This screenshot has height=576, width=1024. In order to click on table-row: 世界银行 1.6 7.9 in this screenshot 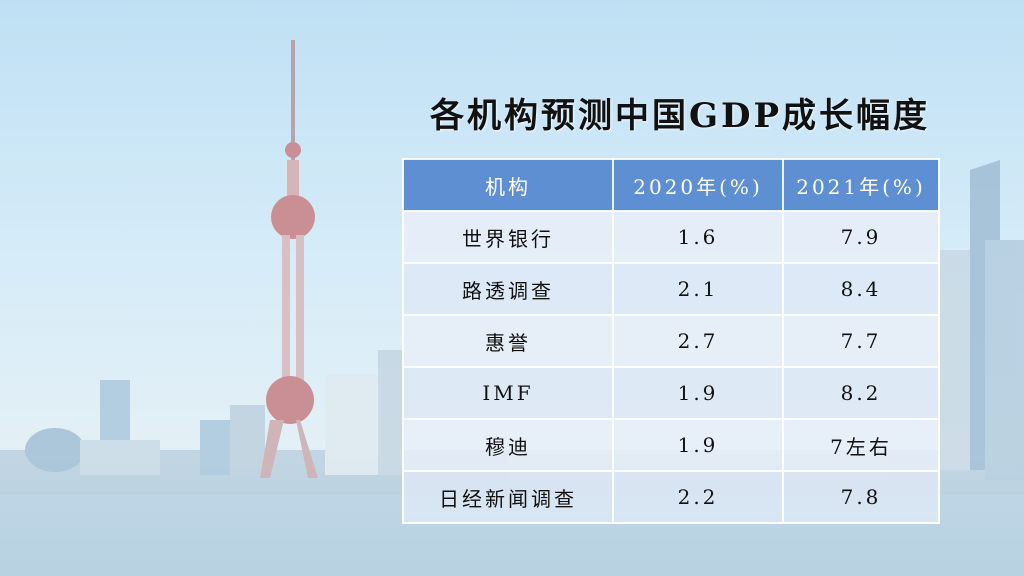, I will do `click(671, 237)`.